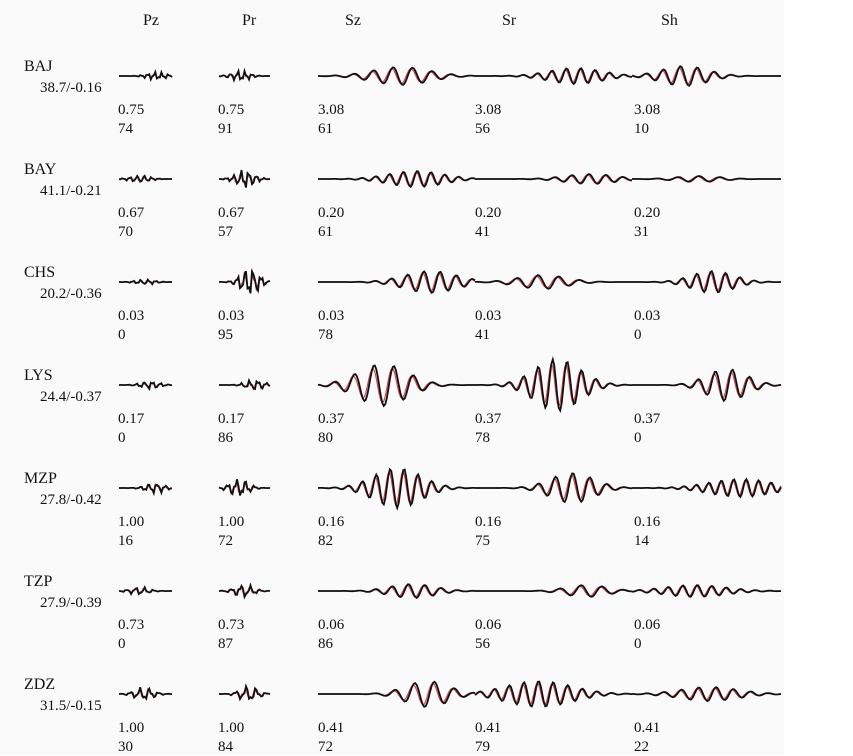  What do you see at coordinates (40, 272) in the screenshot?
I see `station-name-chs: CHS` at bounding box center [40, 272].